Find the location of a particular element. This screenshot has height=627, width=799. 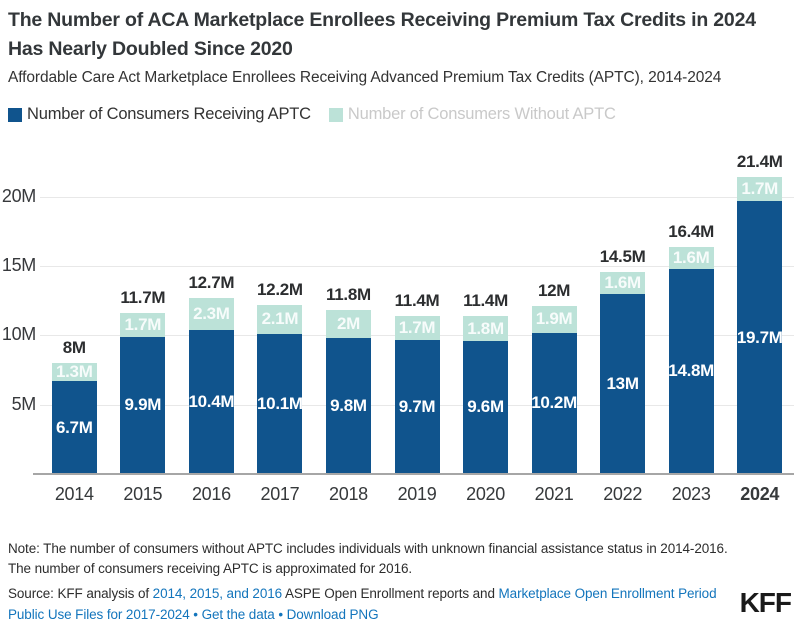

bar-segment-receiving-aptc-2014 is located at coordinates (74, 427).